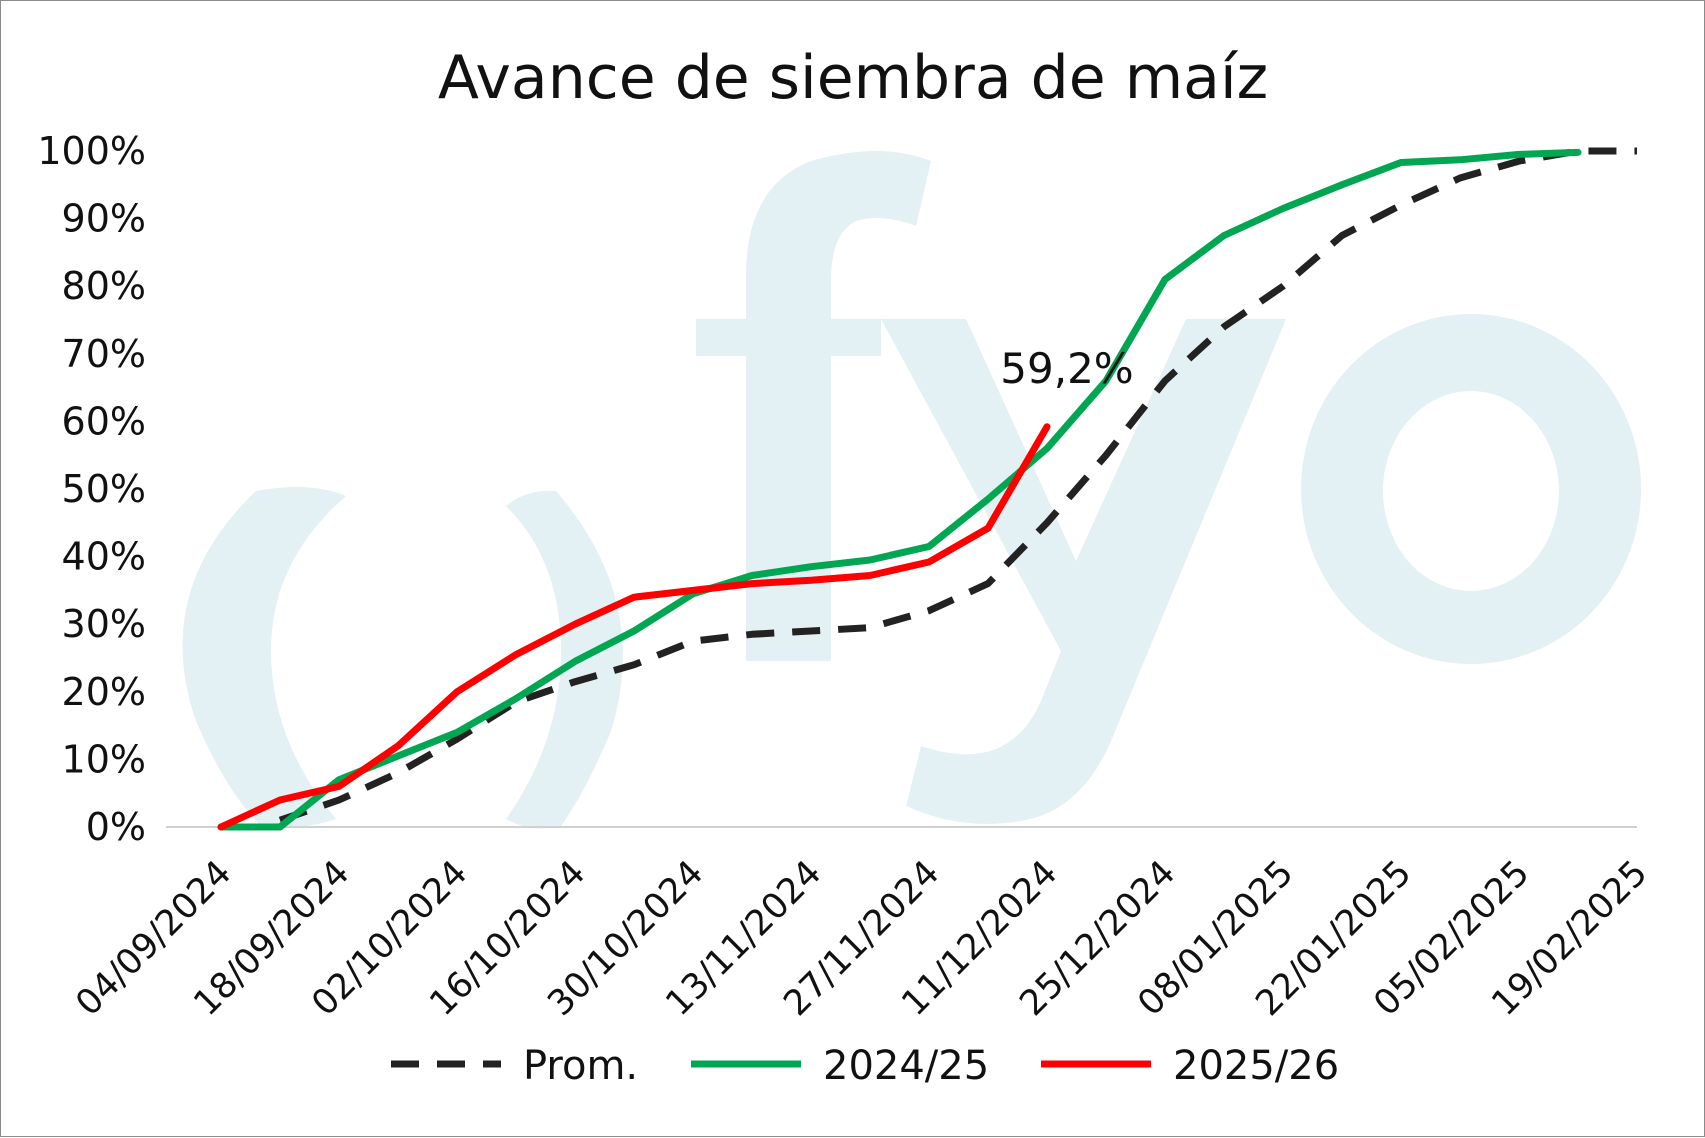 The width and height of the screenshot is (1705, 1138). What do you see at coordinates (104, 557) in the screenshot?
I see `y-tick-label: 40%` at bounding box center [104, 557].